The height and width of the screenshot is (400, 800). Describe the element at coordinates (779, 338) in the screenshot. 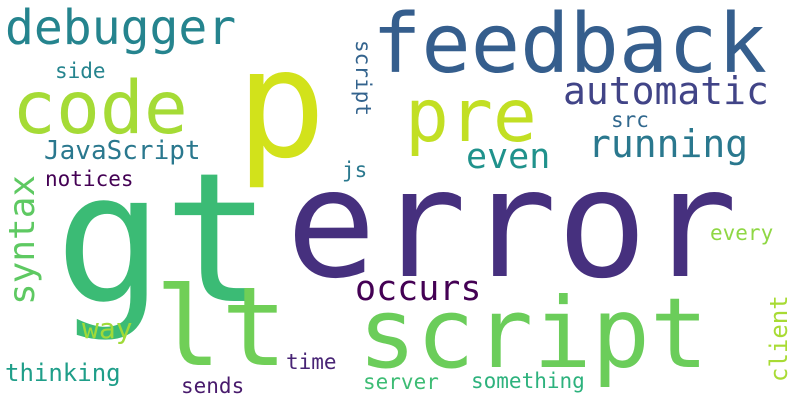

I see `word-client: client` at that location.